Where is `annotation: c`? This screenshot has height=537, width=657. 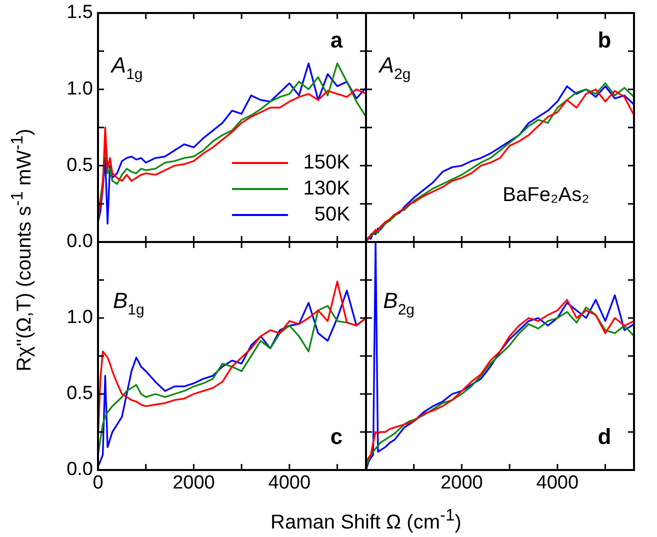 annotation: c is located at coordinates (336, 437).